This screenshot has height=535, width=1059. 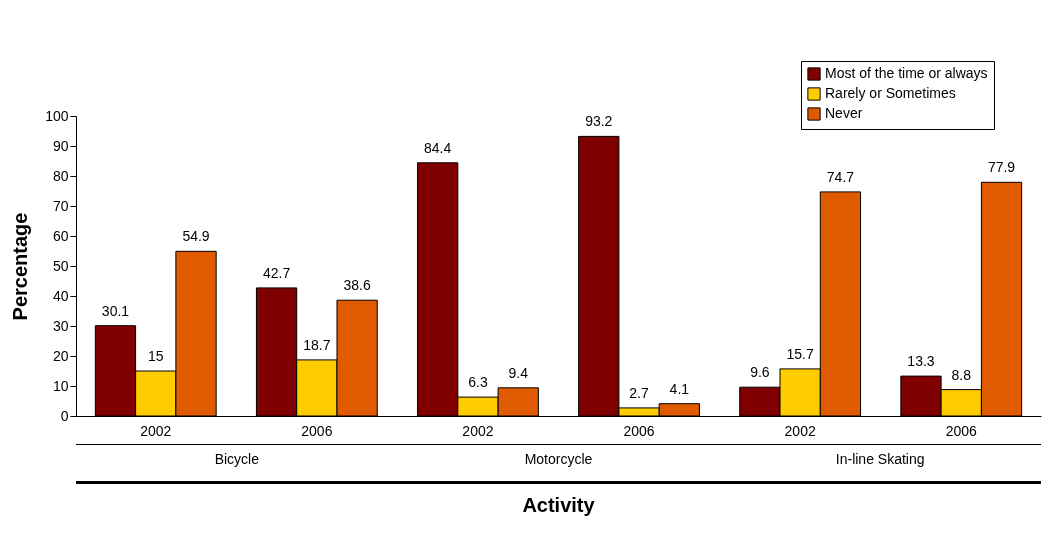 I want to click on data-label: 2.7, so click(x=639, y=392).